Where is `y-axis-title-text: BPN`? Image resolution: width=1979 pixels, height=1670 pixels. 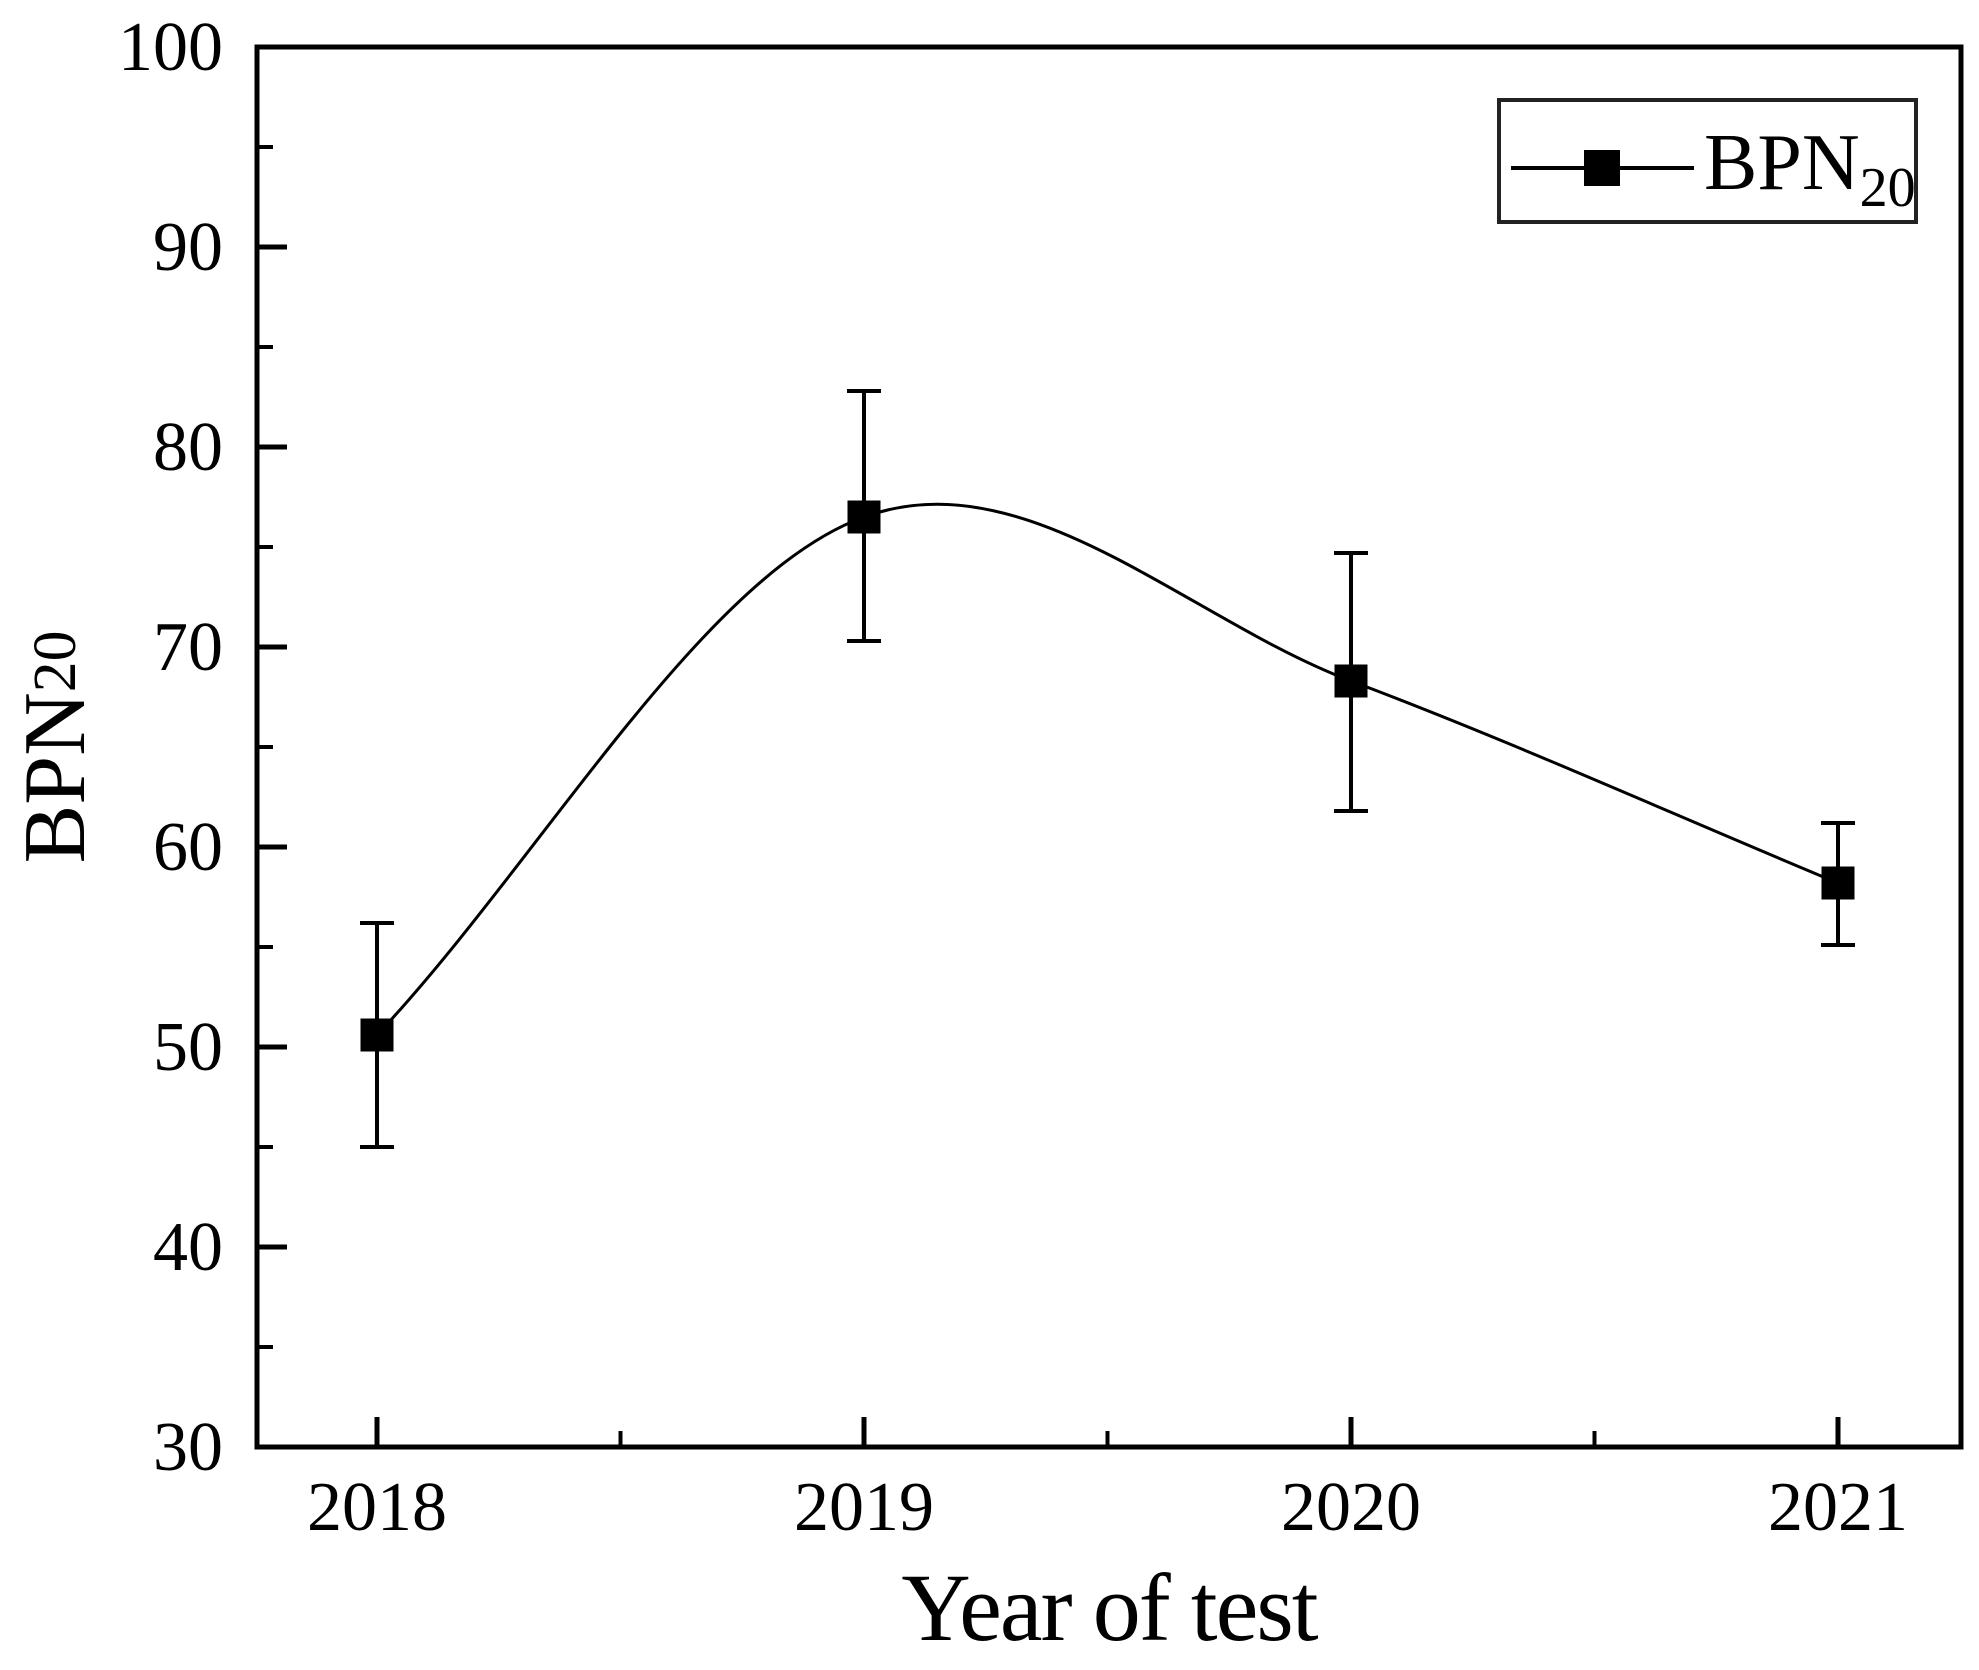 y-axis-title-text: BPN is located at coordinates (55, 778).